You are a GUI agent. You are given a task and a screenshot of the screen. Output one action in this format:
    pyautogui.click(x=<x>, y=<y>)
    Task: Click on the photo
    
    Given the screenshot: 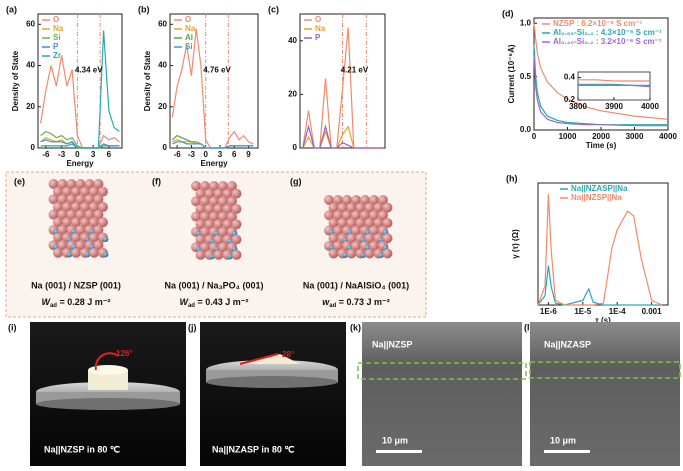 What is the action you would take?
    pyautogui.click(x=273, y=394)
    